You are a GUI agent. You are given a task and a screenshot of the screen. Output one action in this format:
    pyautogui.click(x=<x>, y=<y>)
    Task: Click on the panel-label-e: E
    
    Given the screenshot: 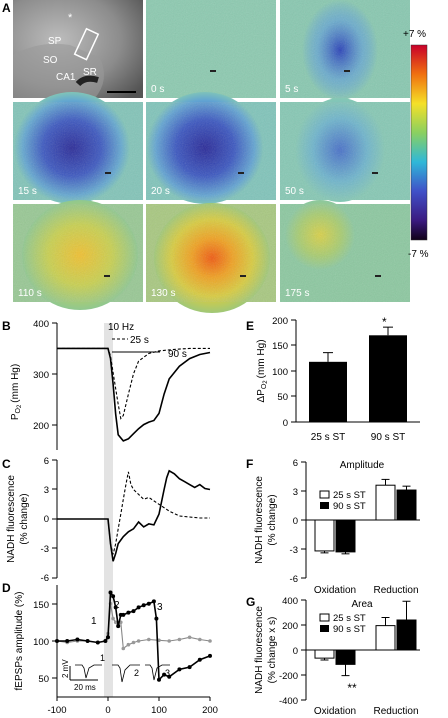 What is the action you would take?
    pyautogui.click(x=250, y=326)
    